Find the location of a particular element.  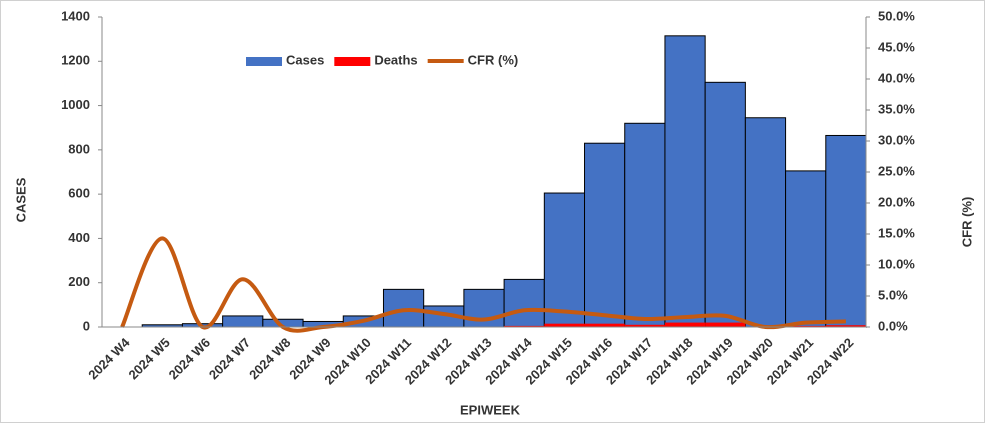

y-tick-label: 800 is located at coordinates (79, 148).